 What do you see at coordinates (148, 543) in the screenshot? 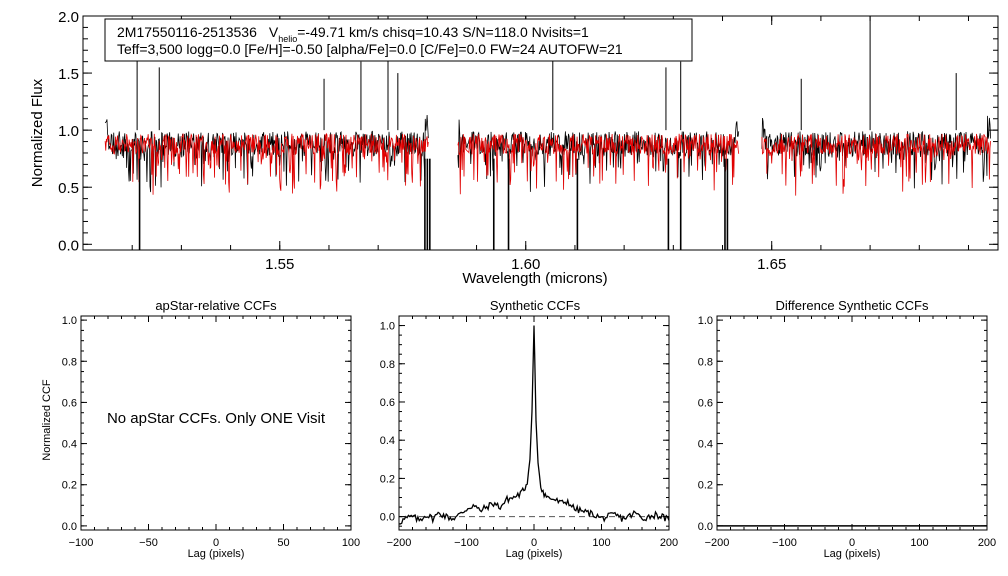
I see `x-tick-label: −50` at bounding box center [148, 543].